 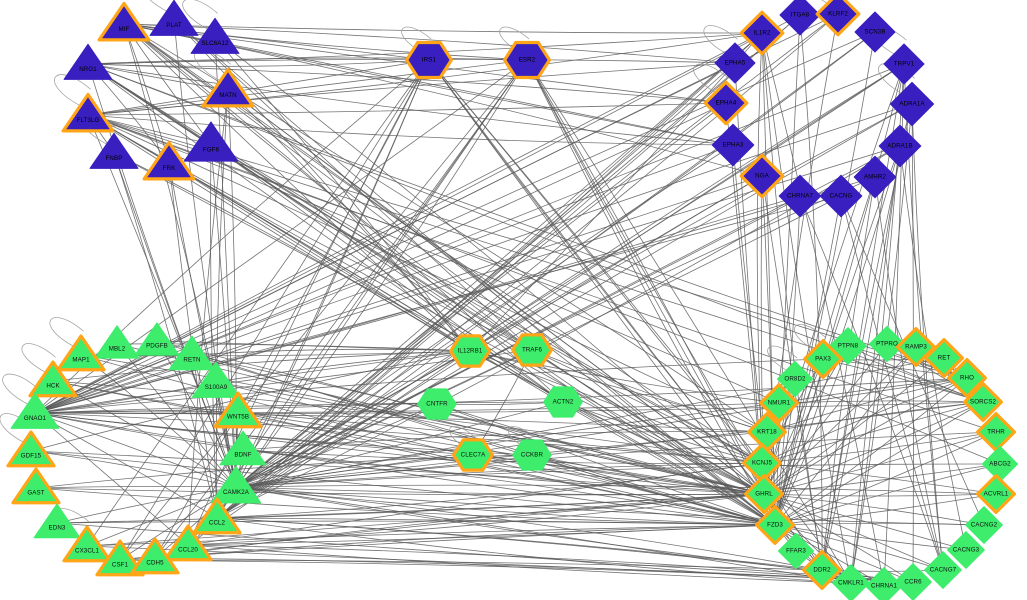 I want to click on node-actn2, so click(x=563, y=402).